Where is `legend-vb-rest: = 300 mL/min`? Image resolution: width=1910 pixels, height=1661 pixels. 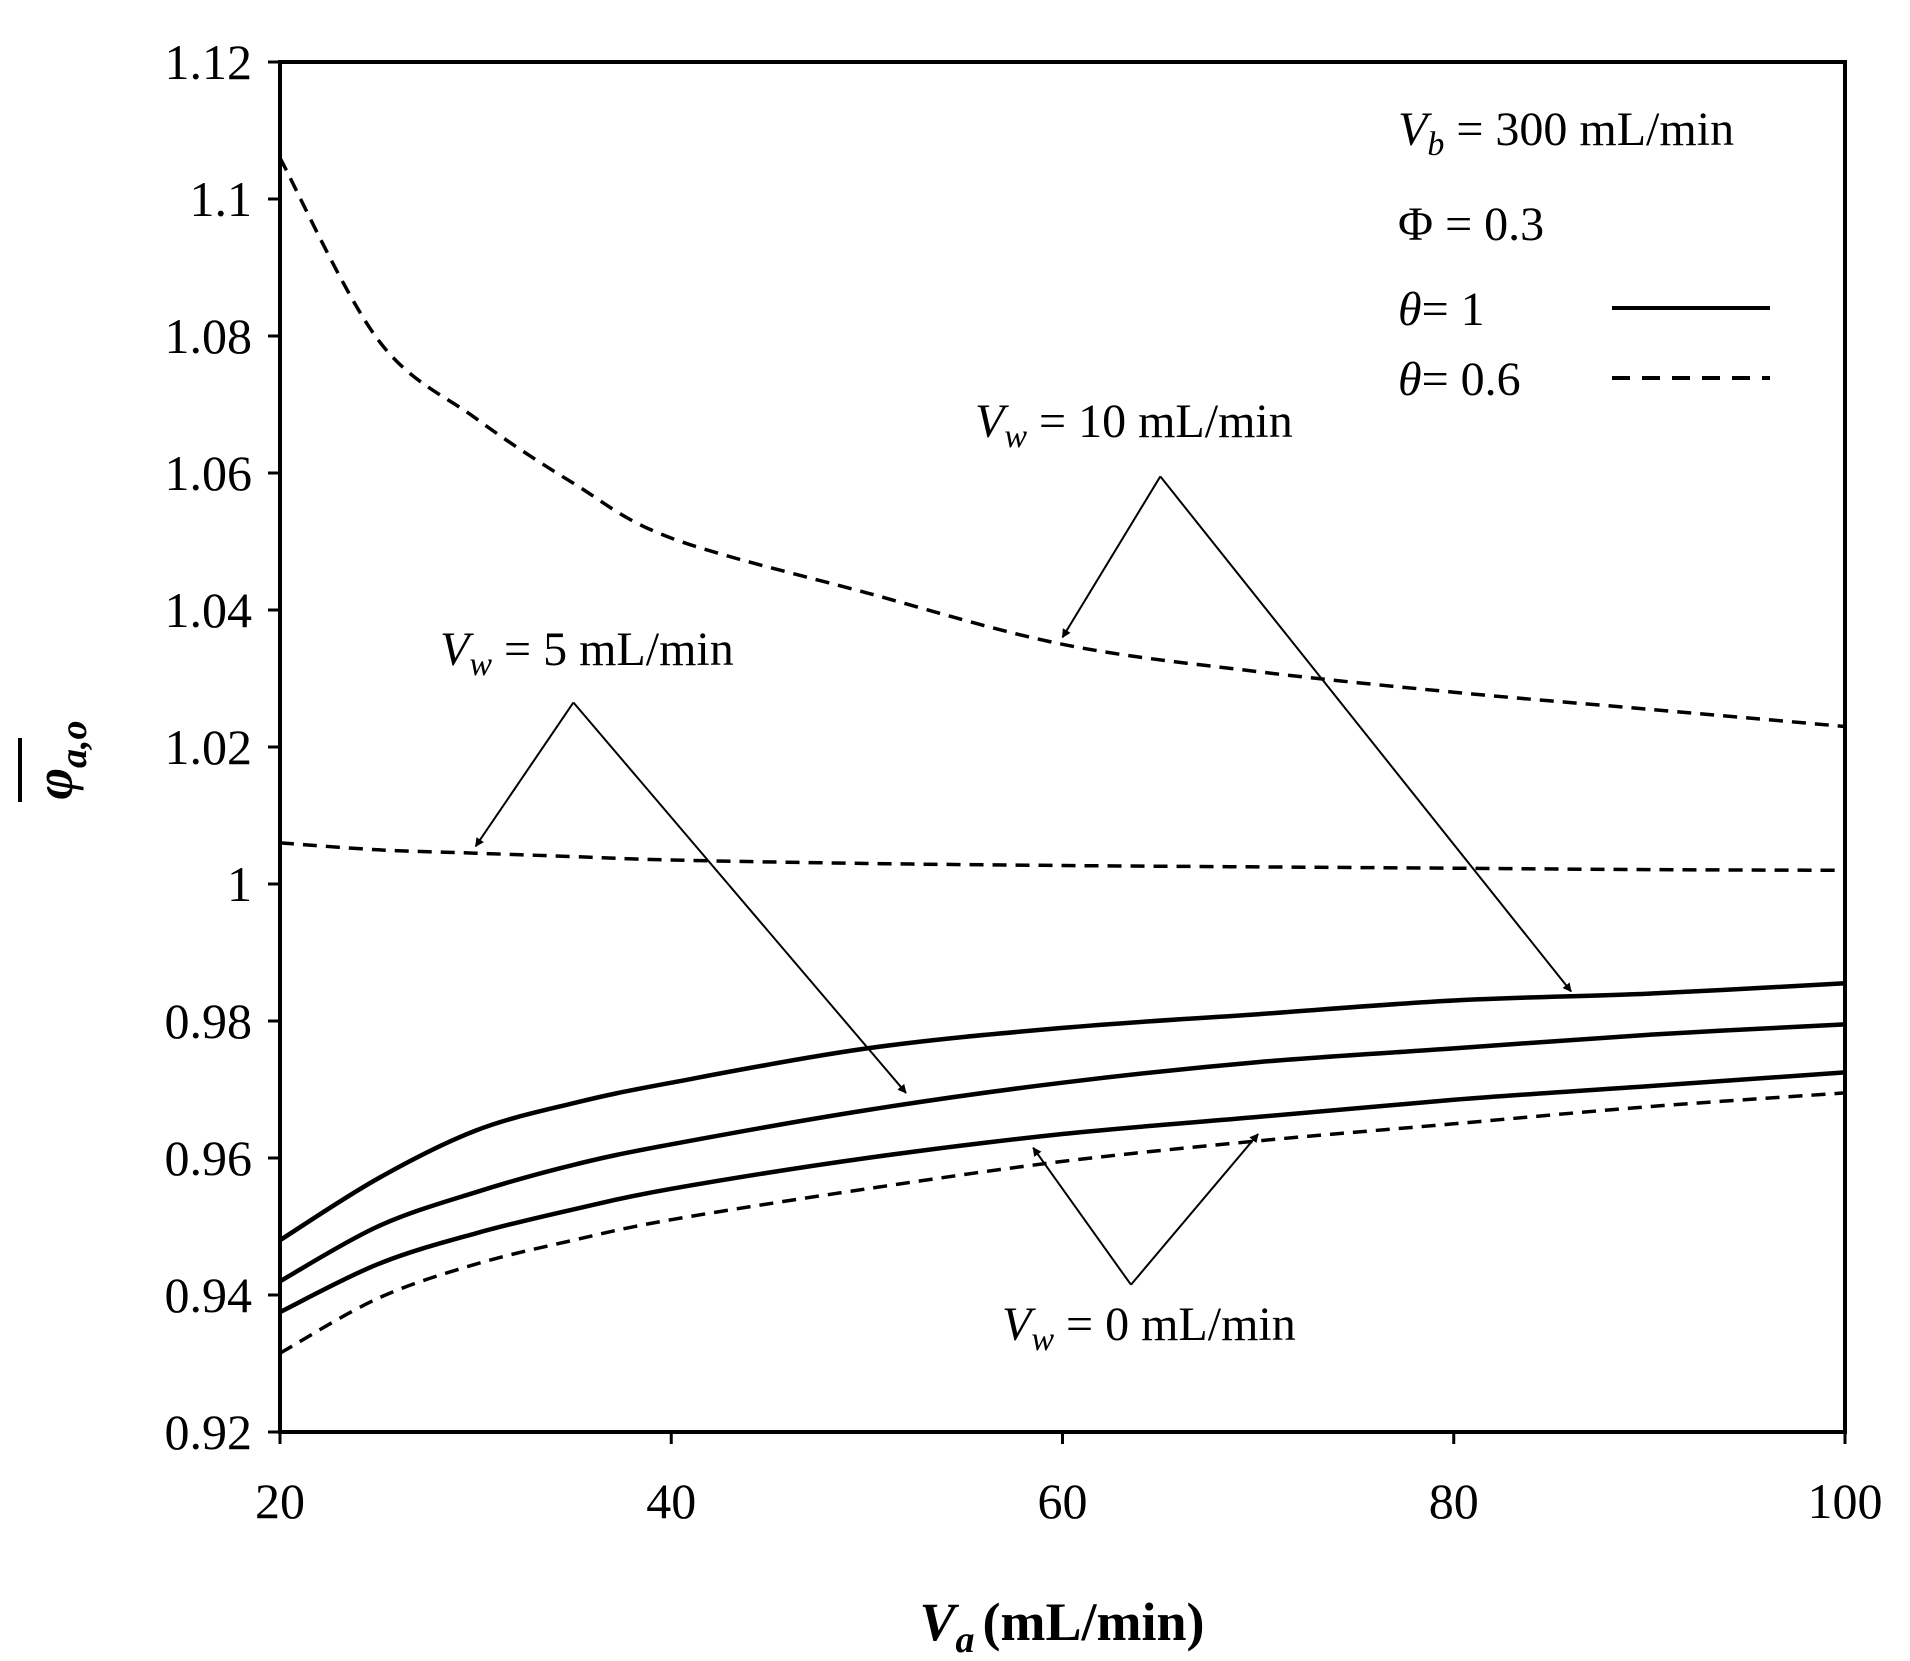
legend-vb-rest: = 300 mL/min is located at coordinates (1589, 129).